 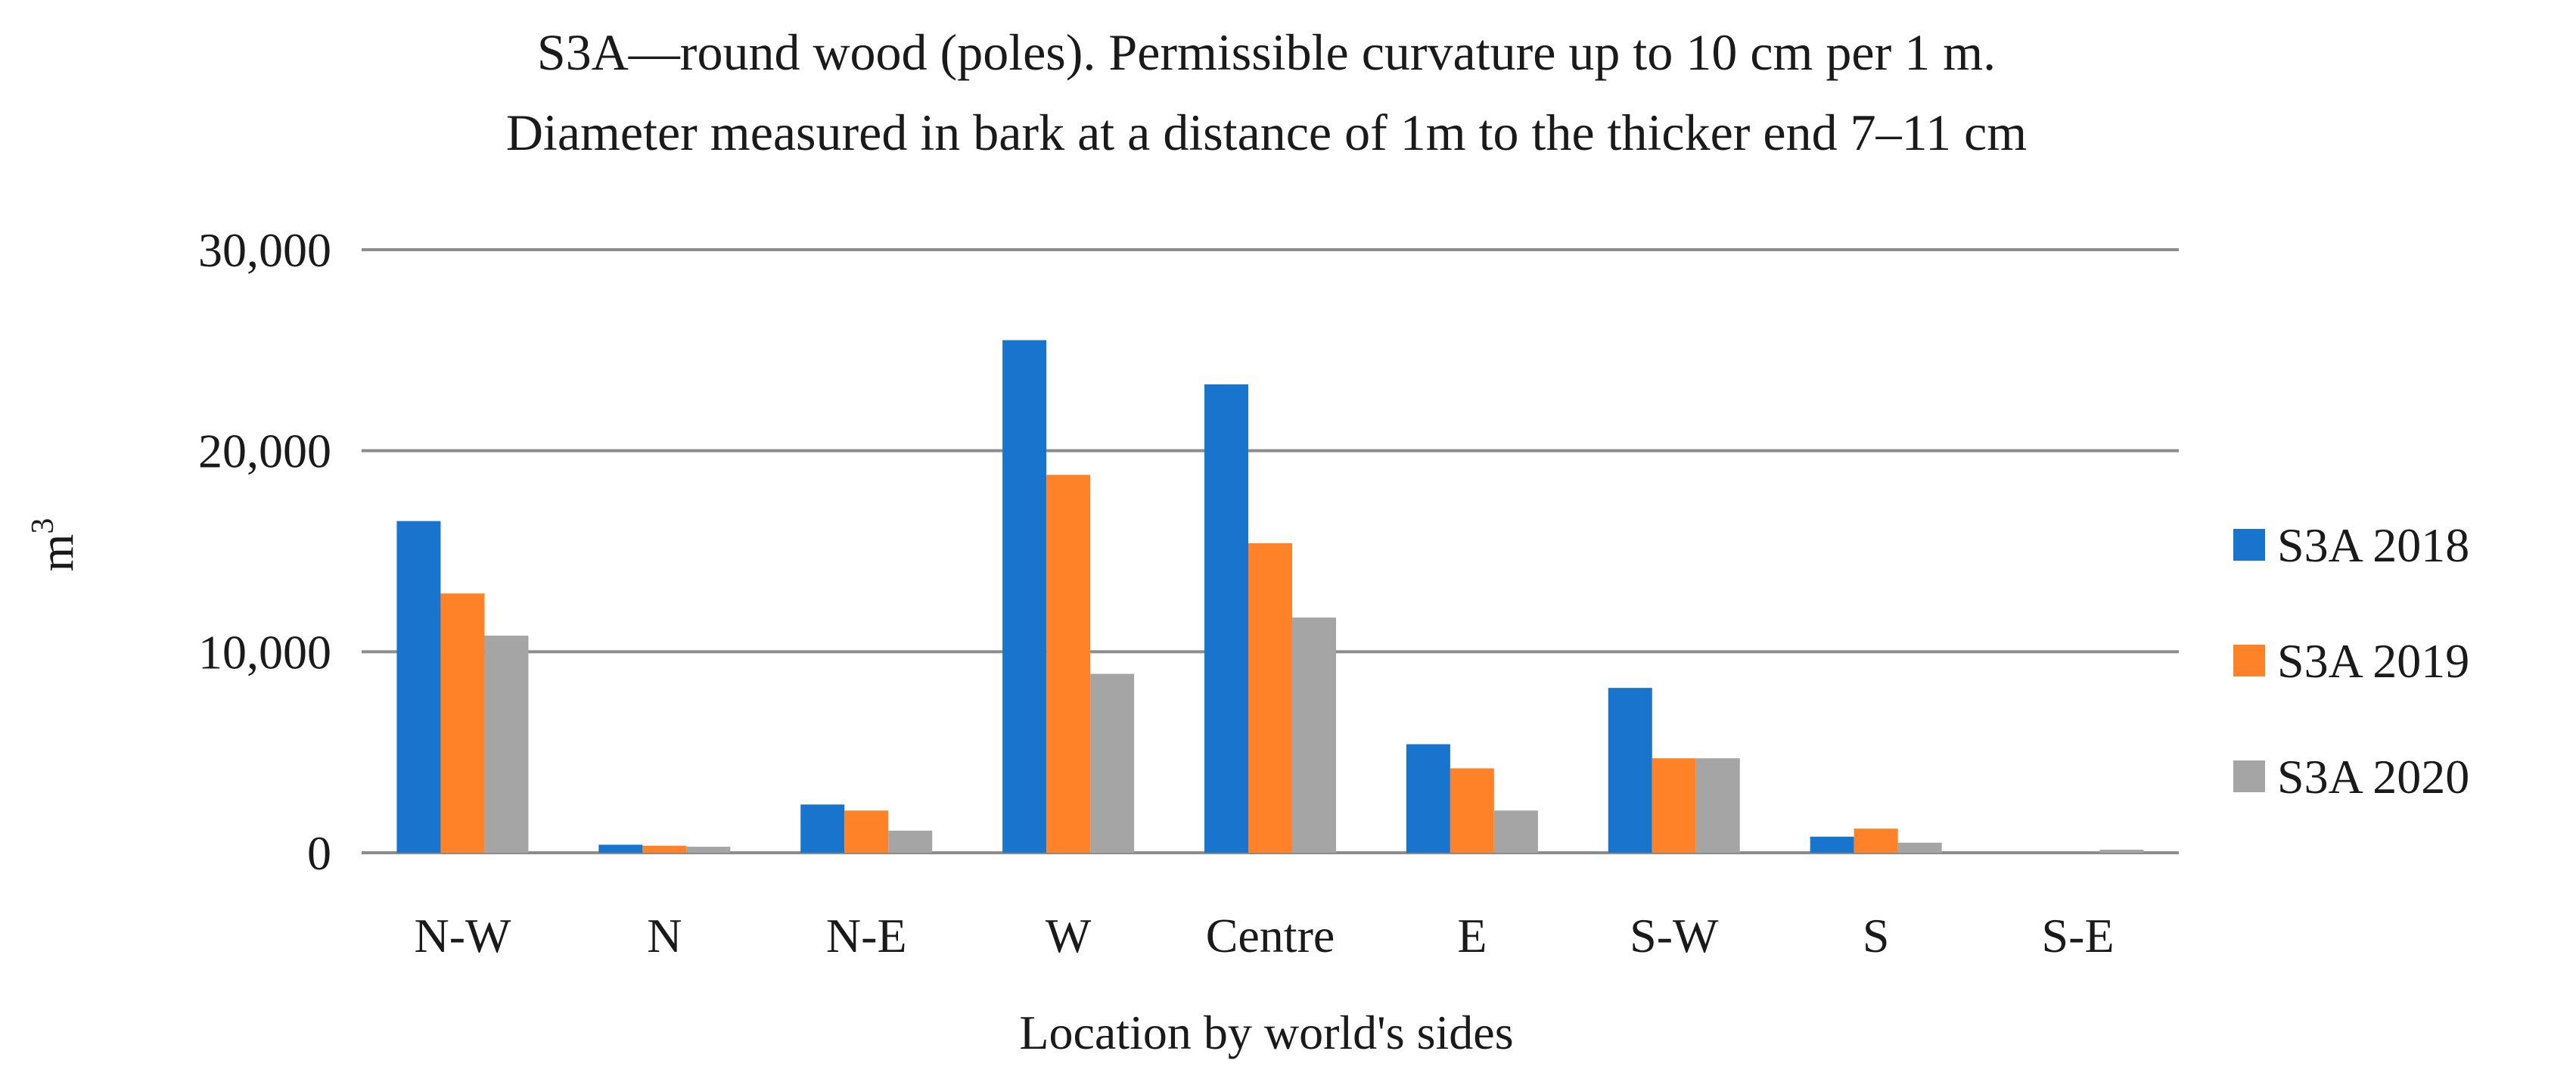 What do you see at coordinates (2373, 545) in the screenshot?
I see `legend-label: S3A 2018` at bounding box center [2373, 545].